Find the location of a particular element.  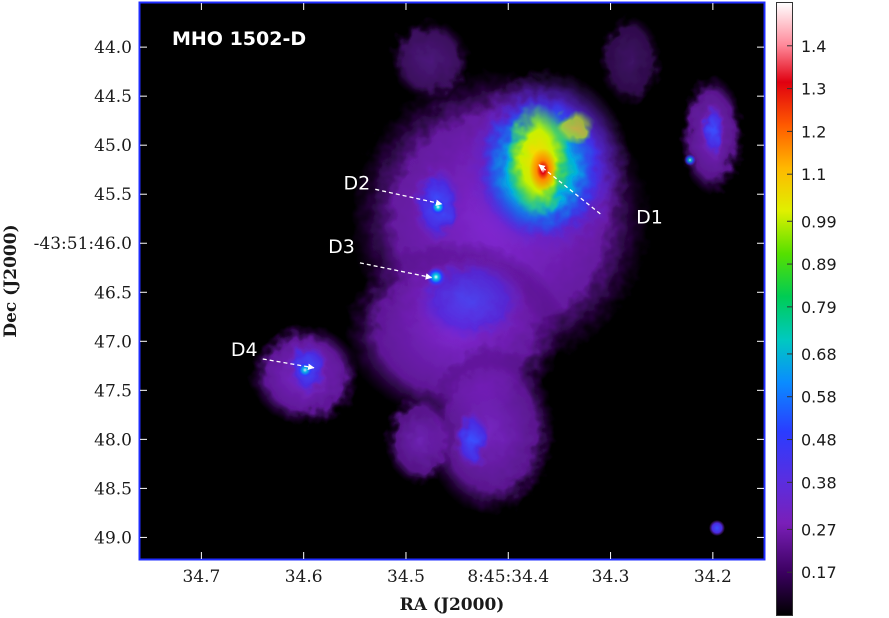

knot-d2 is located at coordinates (438, 207).